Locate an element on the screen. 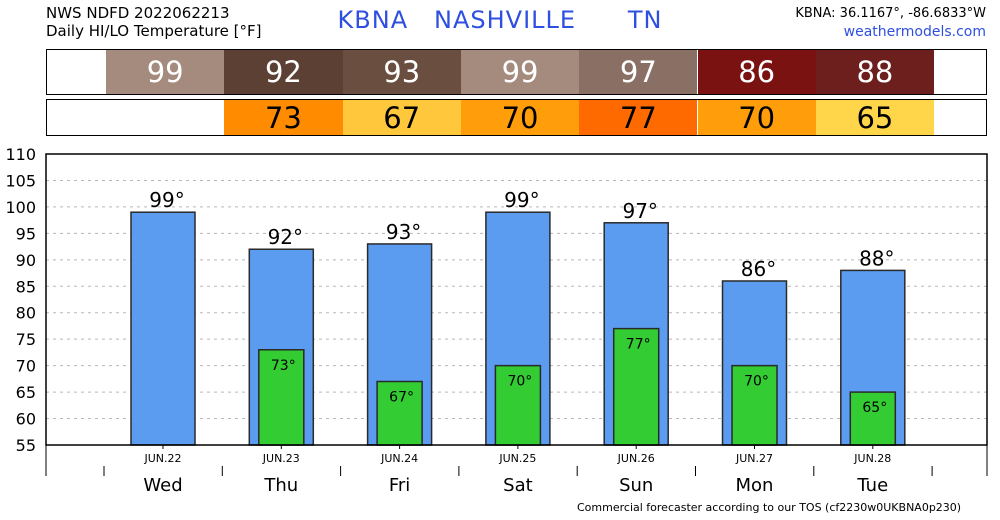 This screenshot has height=520, width=1000. high-temp-bar is located at coordinates (163, 328).